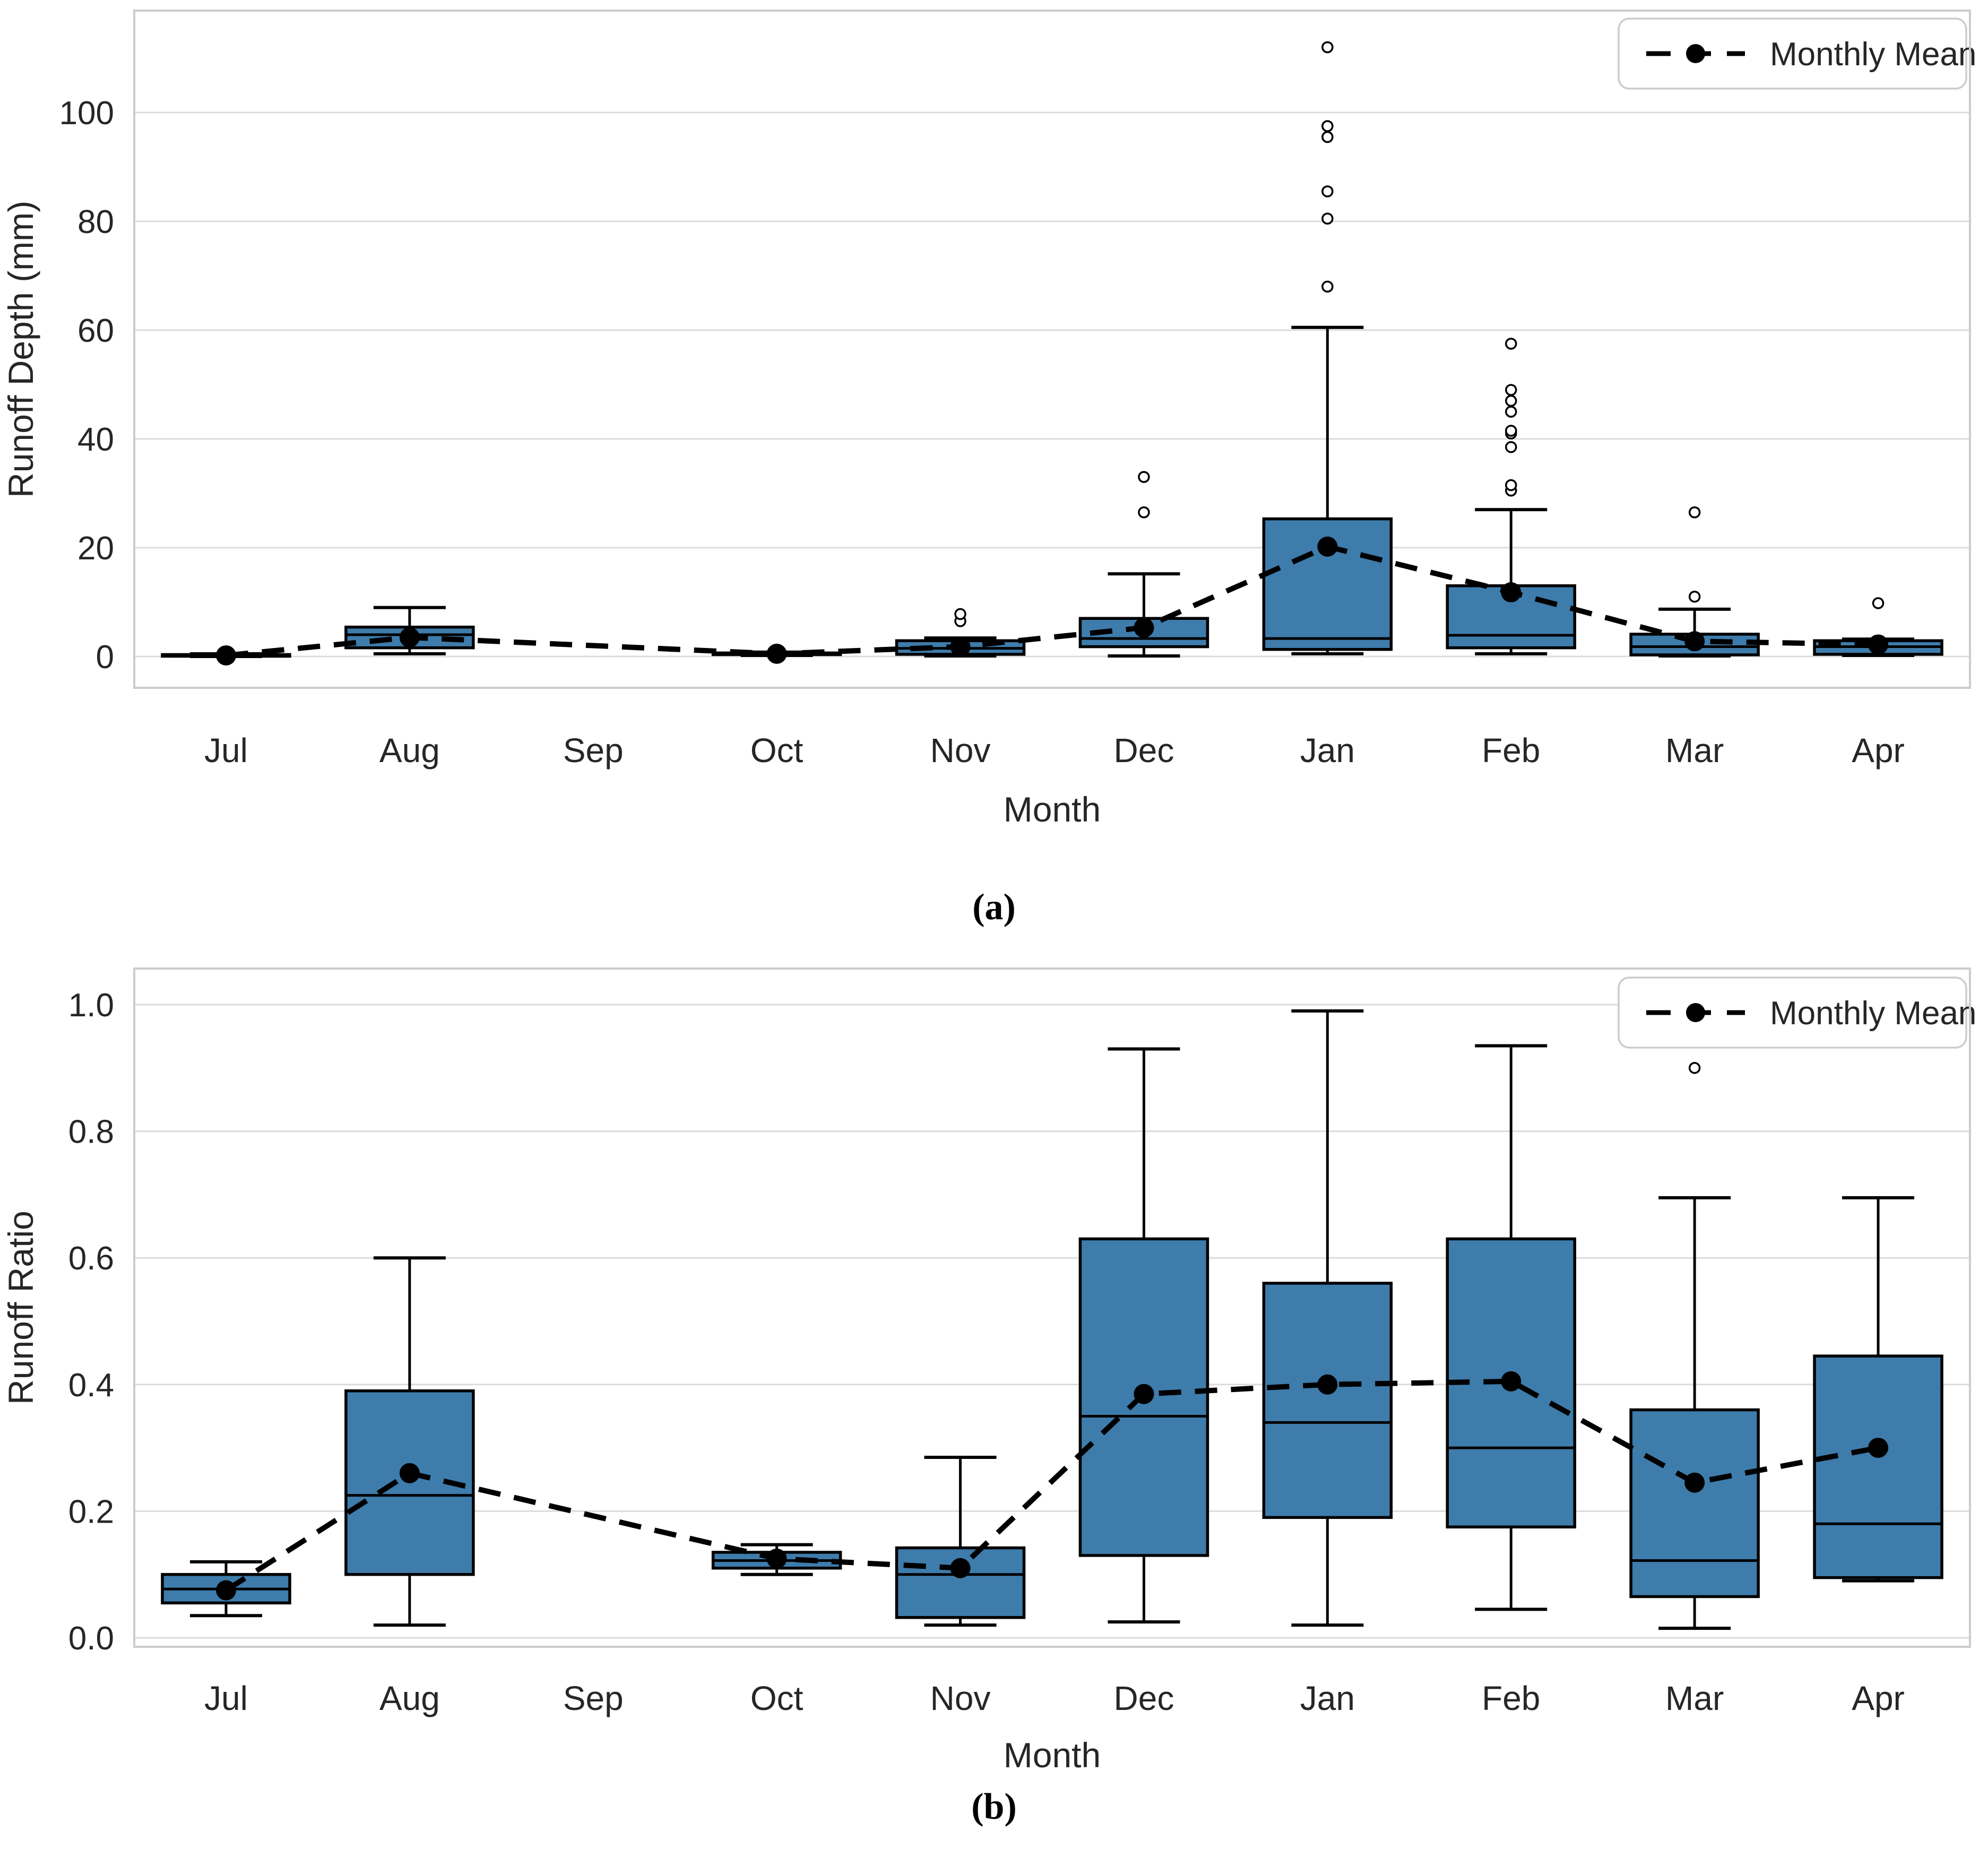  Describe the element at coordinates (1327, 1401) in the screenshot. I see `box-jan` at that location.